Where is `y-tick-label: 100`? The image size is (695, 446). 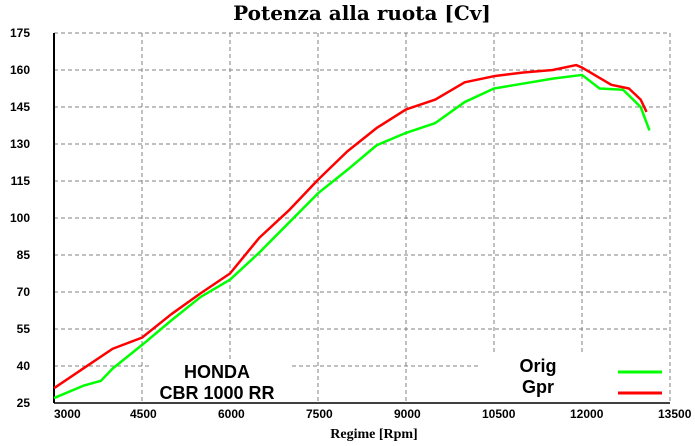 y-tick-label: 100 is located at coordinates (20, 218).